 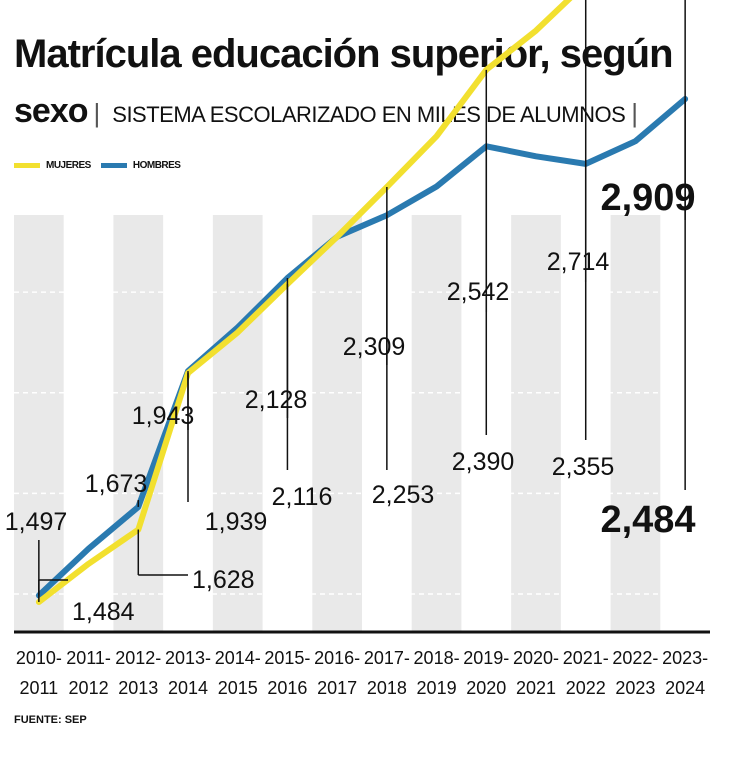 What do you see at coordinates (287, 688) in the screenshot?
I see `x-tick-label-5-line2: 2016` at bounding box center [287, 688].